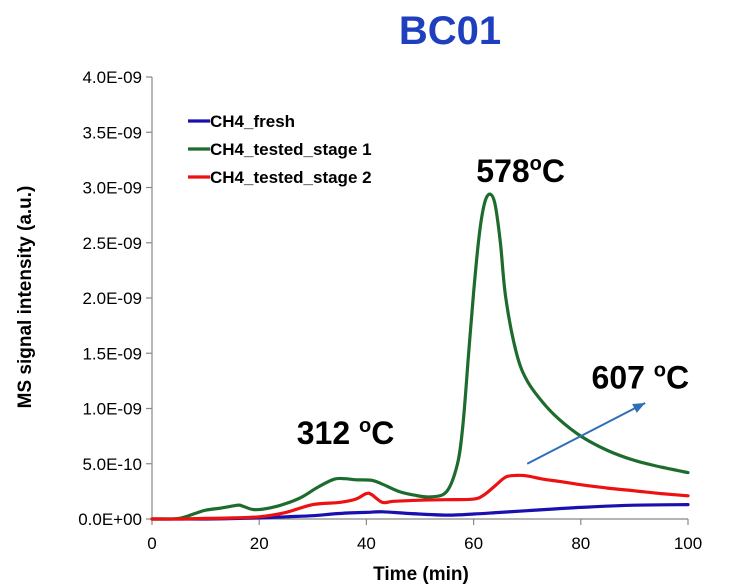 The image size is (740, 588). I want to click on annotation-arrow-head, so click(639, 407).